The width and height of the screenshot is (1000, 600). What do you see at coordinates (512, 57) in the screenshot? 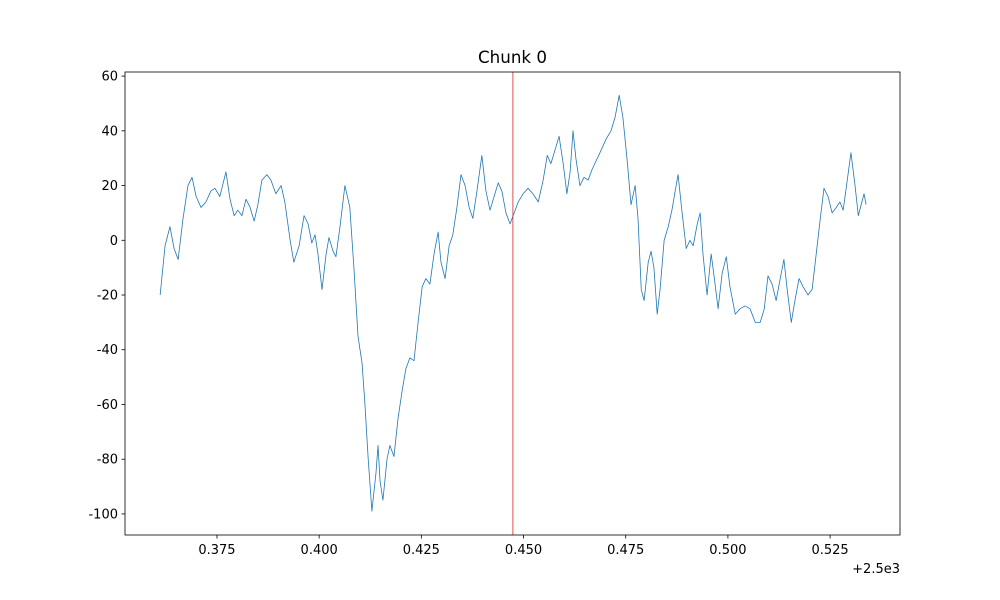
I see `chart-title: Chunk 0` at bounding box center [512, 57].